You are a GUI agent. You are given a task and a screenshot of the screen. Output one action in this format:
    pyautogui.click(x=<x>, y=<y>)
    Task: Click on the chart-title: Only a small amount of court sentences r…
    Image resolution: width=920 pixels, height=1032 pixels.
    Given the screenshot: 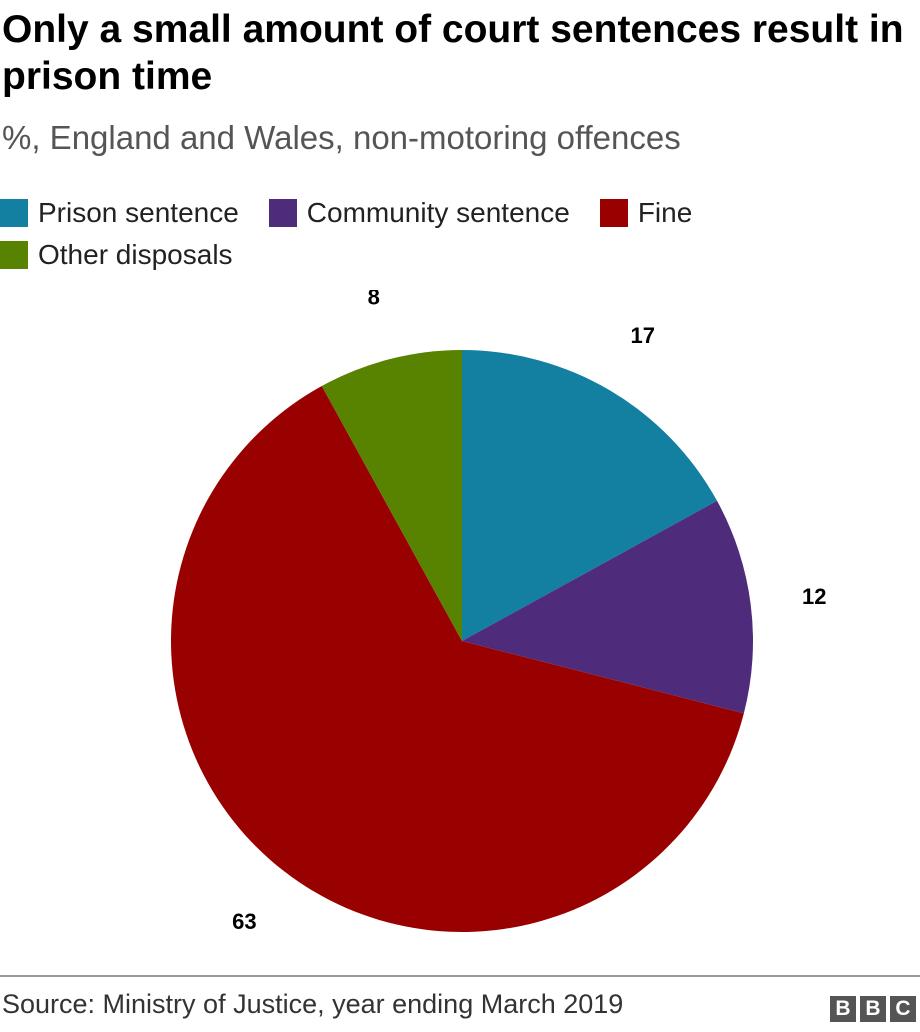 What is the action you would take?
    pyautogui.click(x=453, y=53)
    